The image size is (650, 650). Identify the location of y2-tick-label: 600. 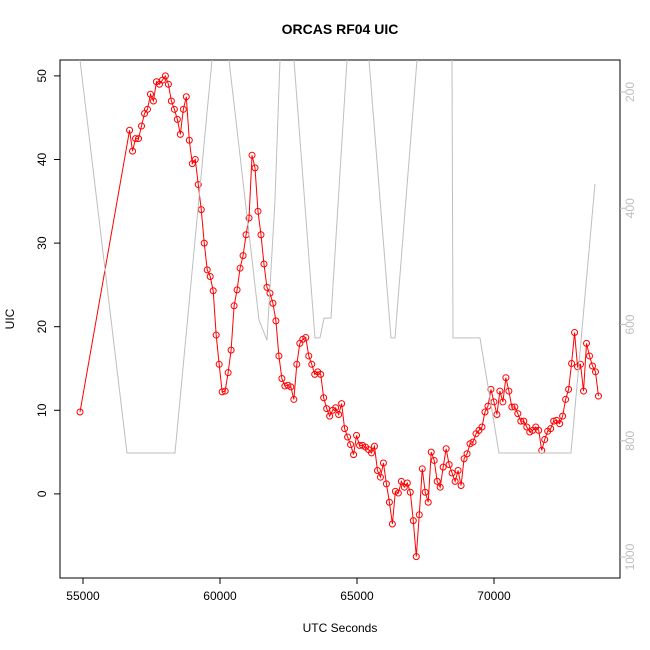
(630, 324).